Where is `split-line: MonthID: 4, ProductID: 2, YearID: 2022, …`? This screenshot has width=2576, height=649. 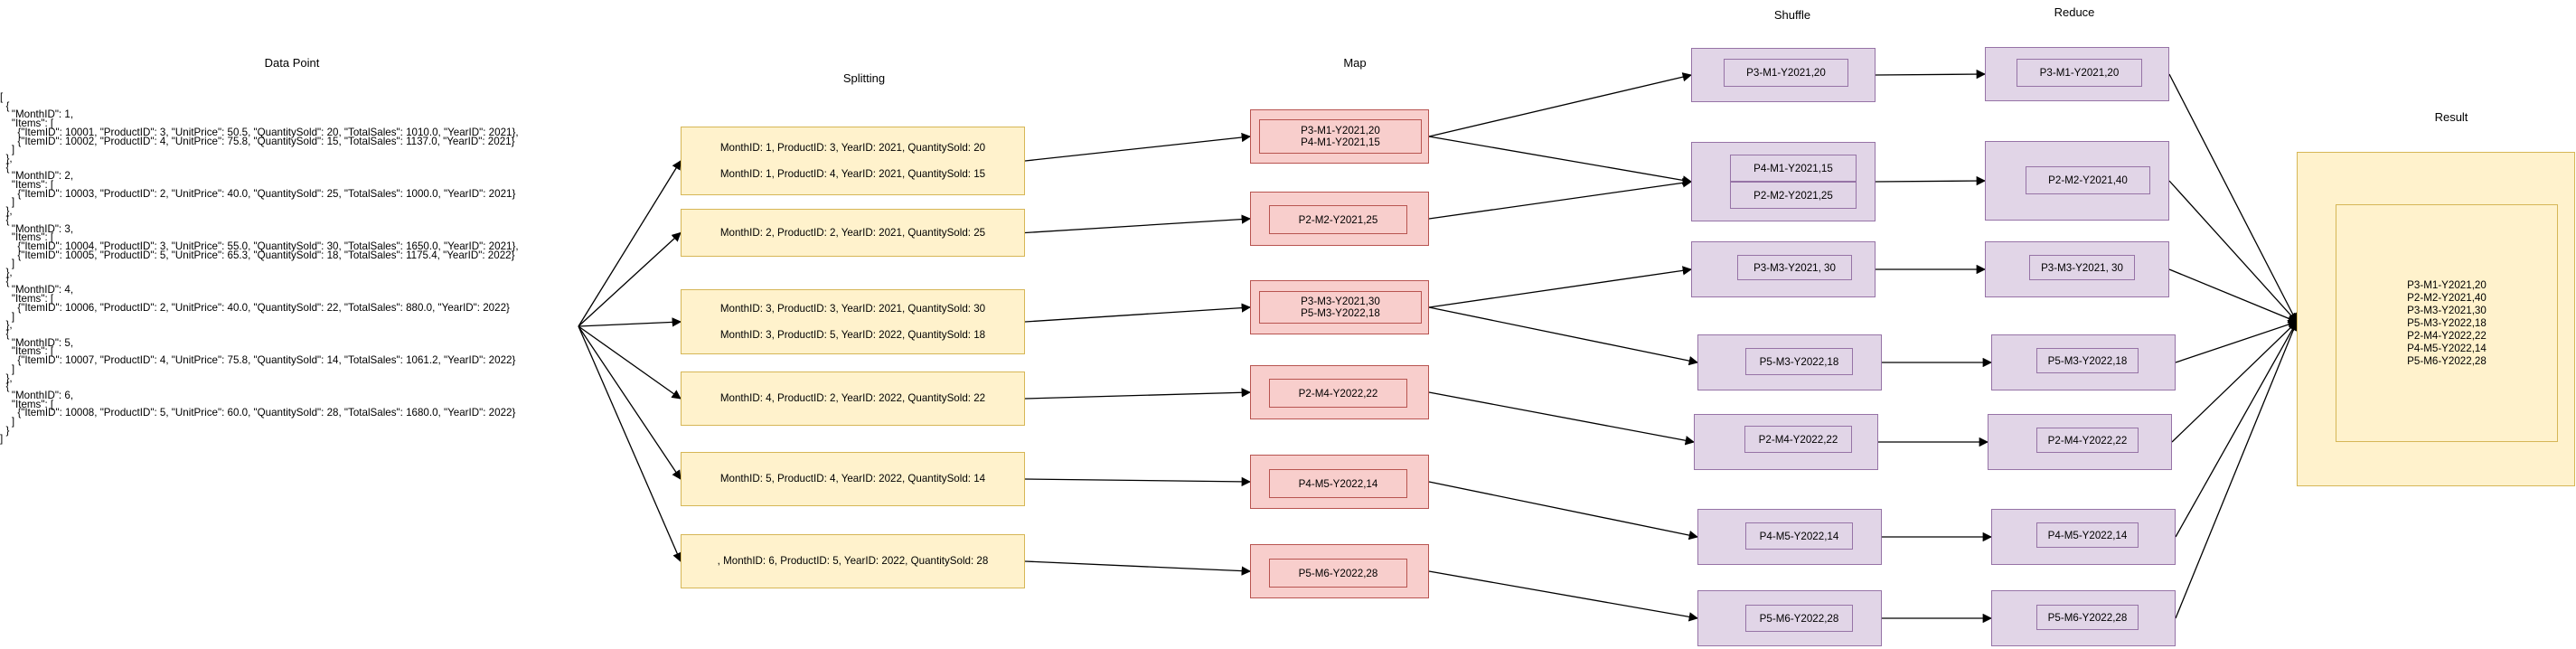 split-line: MonthID: 4, ProductID: 2, YearID: 2022, … is located at coordinates (852, 398).